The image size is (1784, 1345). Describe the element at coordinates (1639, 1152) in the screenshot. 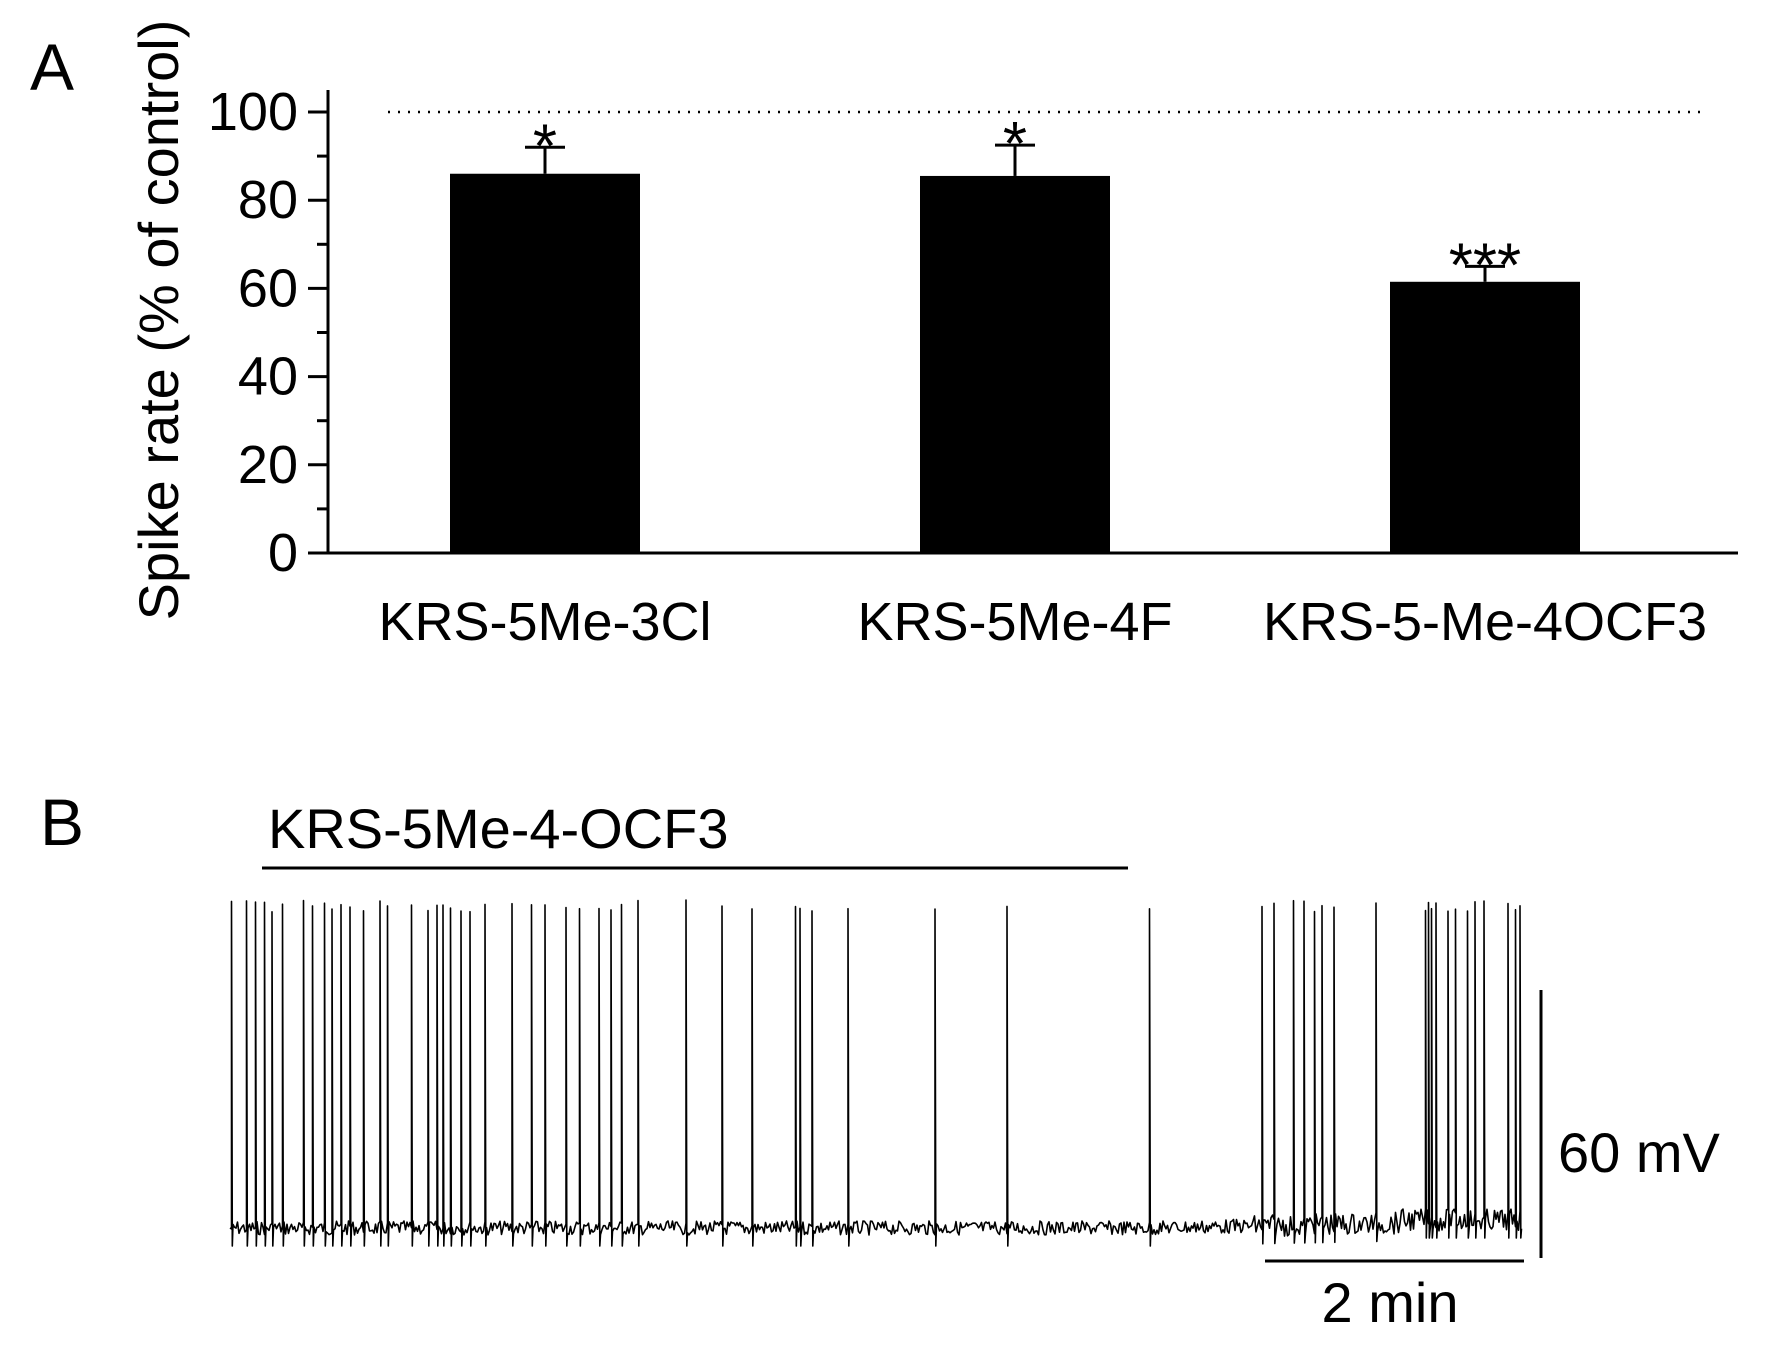

I see `scale-label-voltage: 60 mV` at that location.